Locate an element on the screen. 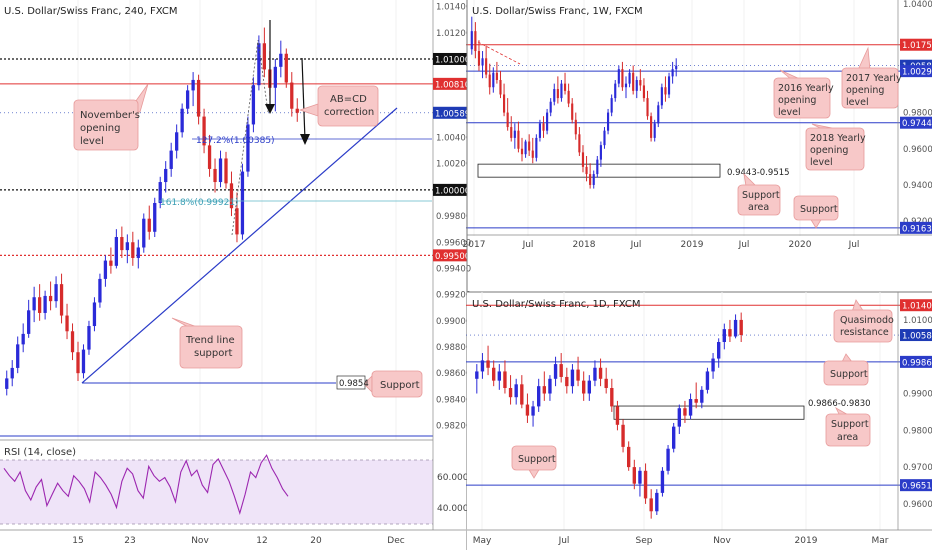 The height and width of the screenshot is (550, 932). callout-text: Quasimodo resistance is located at coordinates (867, 326).